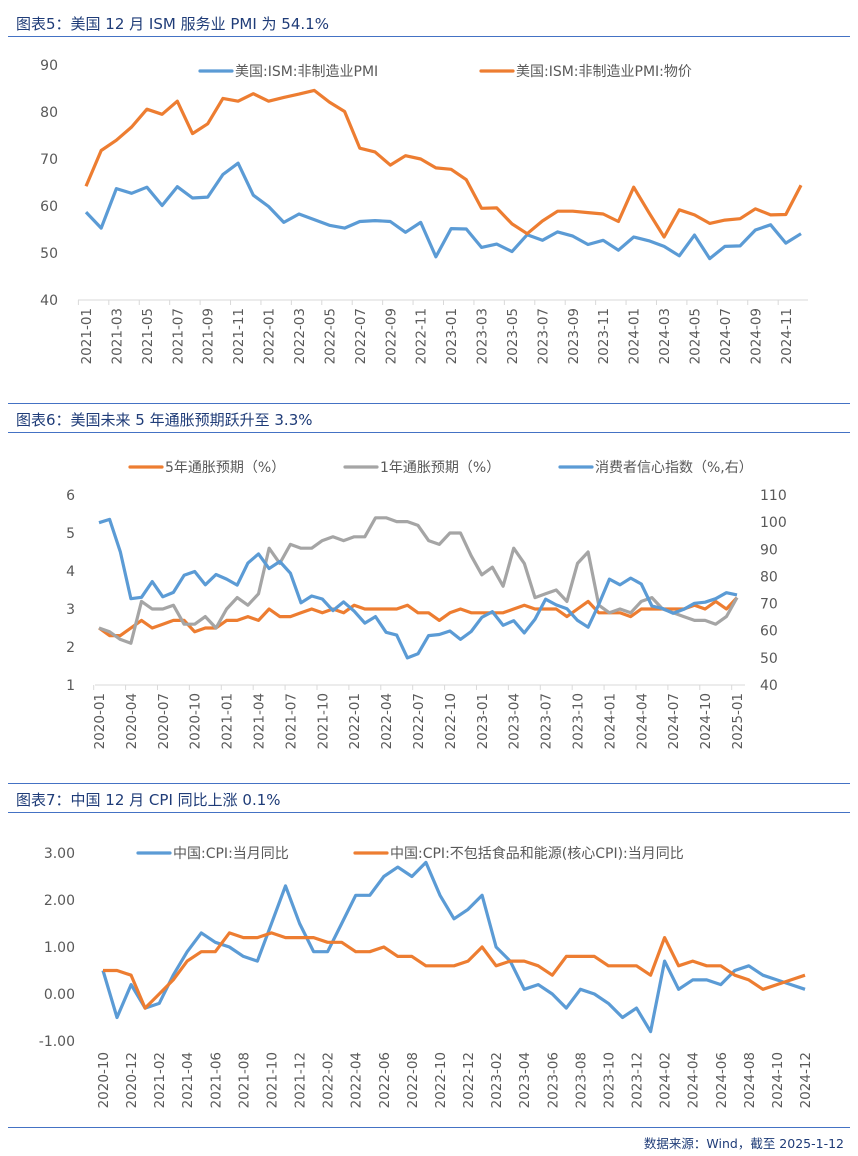 Image resolution: width=858 pixels, height=1156 pixels. Describe the element at coordinates (100, 721) in the screenshot. I see `x-tick-label: 2020-01` at that location.